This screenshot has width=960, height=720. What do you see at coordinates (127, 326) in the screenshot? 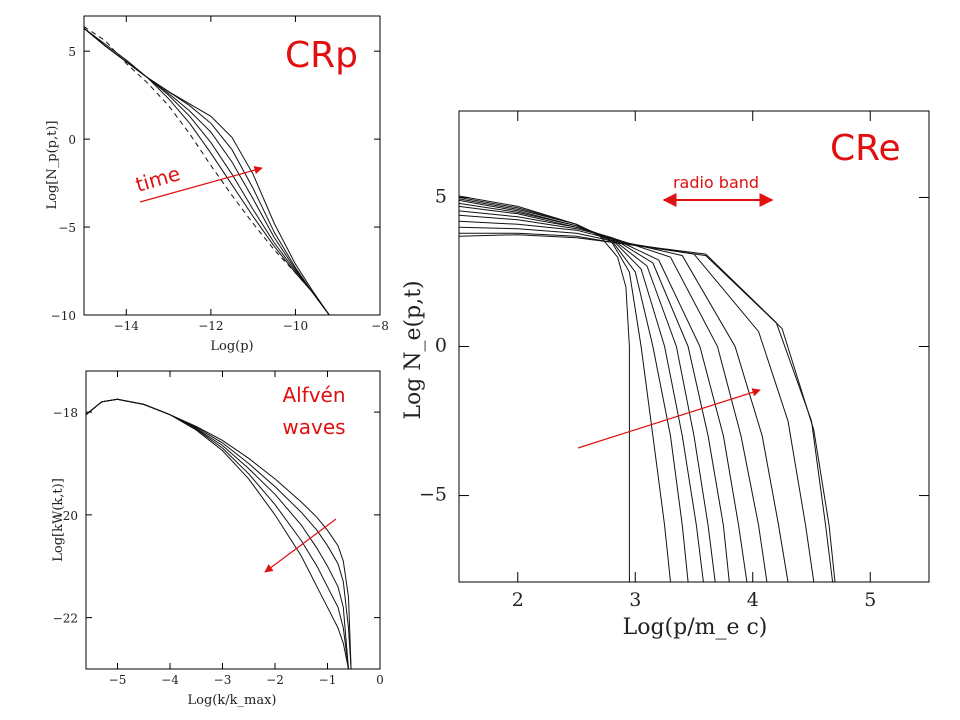
I see `crp-x-tick-label-0: −14` at bounding box center [127, 326].